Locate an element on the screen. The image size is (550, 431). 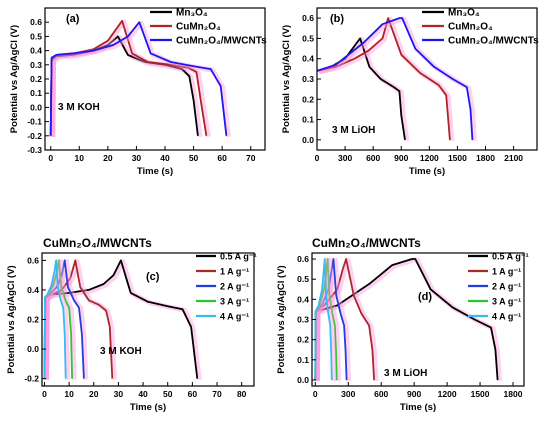
x-tick-label: 2100 is located at coordinates (513, 158).